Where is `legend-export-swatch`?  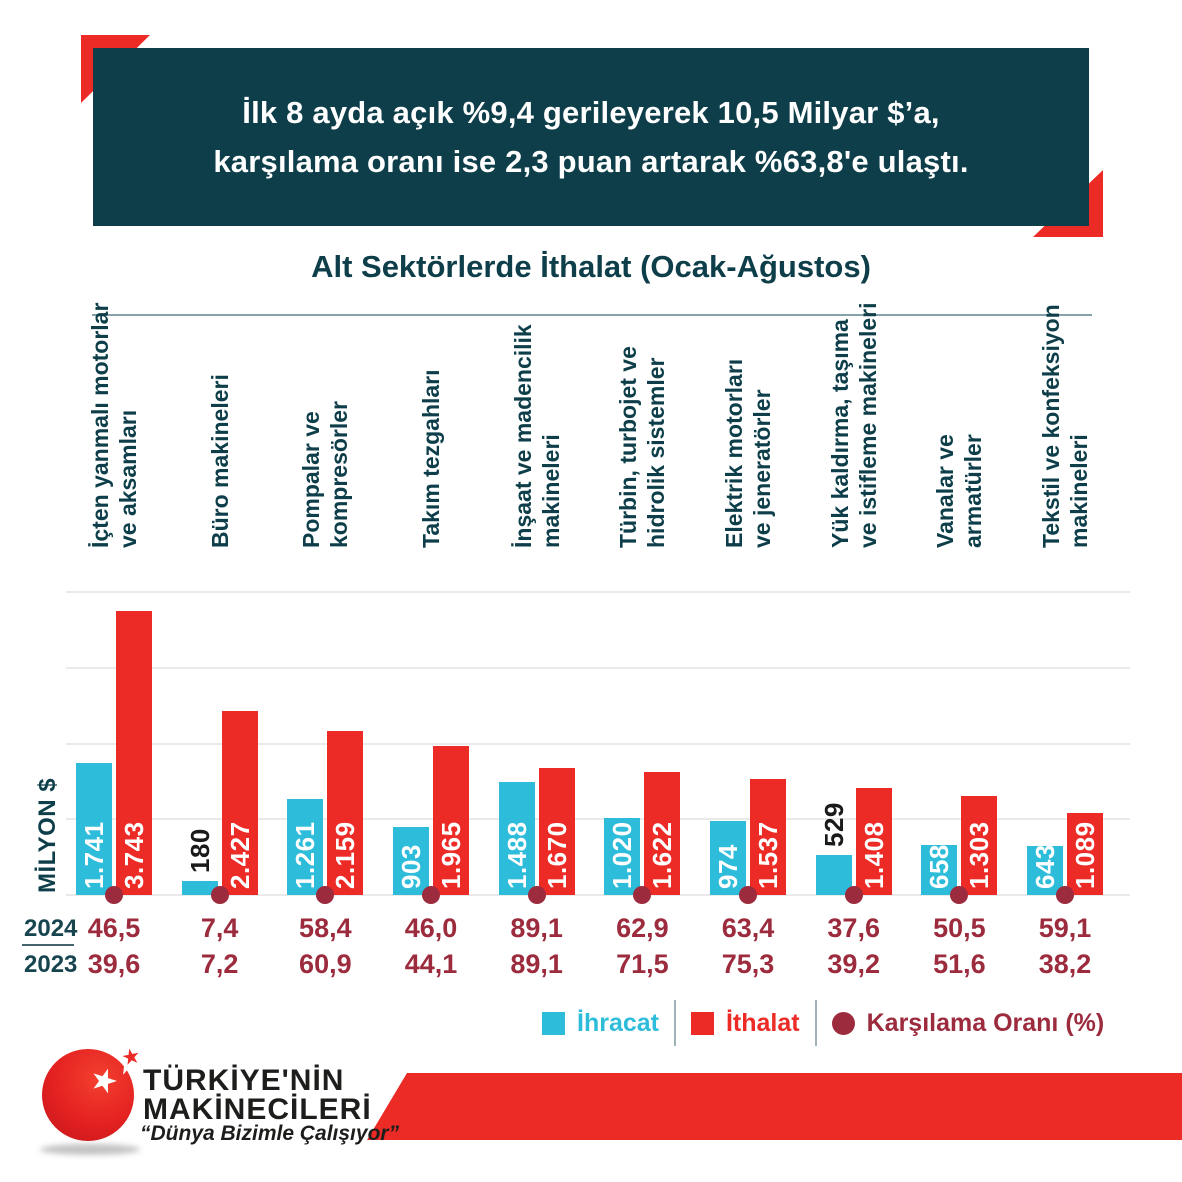
legend-export-swatch is located at coordinates (553, 1023).